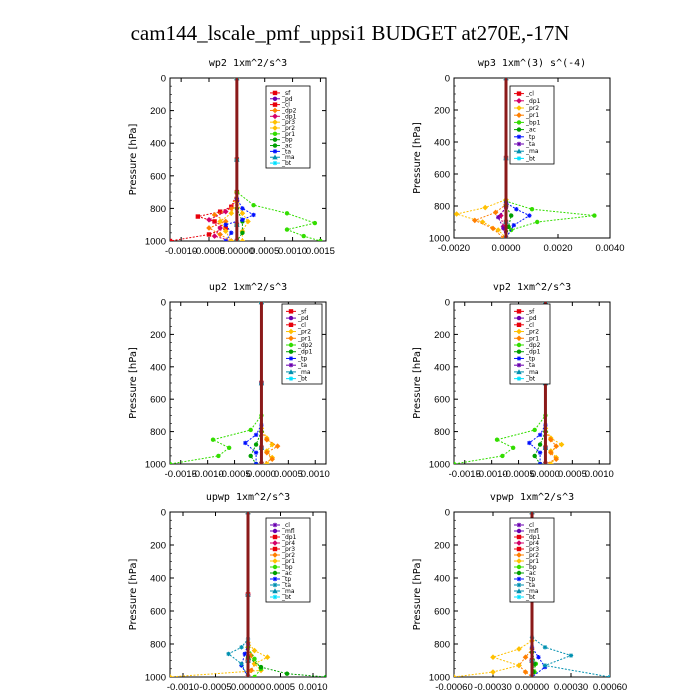 This screenshot has width=700, height=700. Describe the element at coordinates (442, 579) in the screenshot. I see `y-tick-label: 400` at that location.